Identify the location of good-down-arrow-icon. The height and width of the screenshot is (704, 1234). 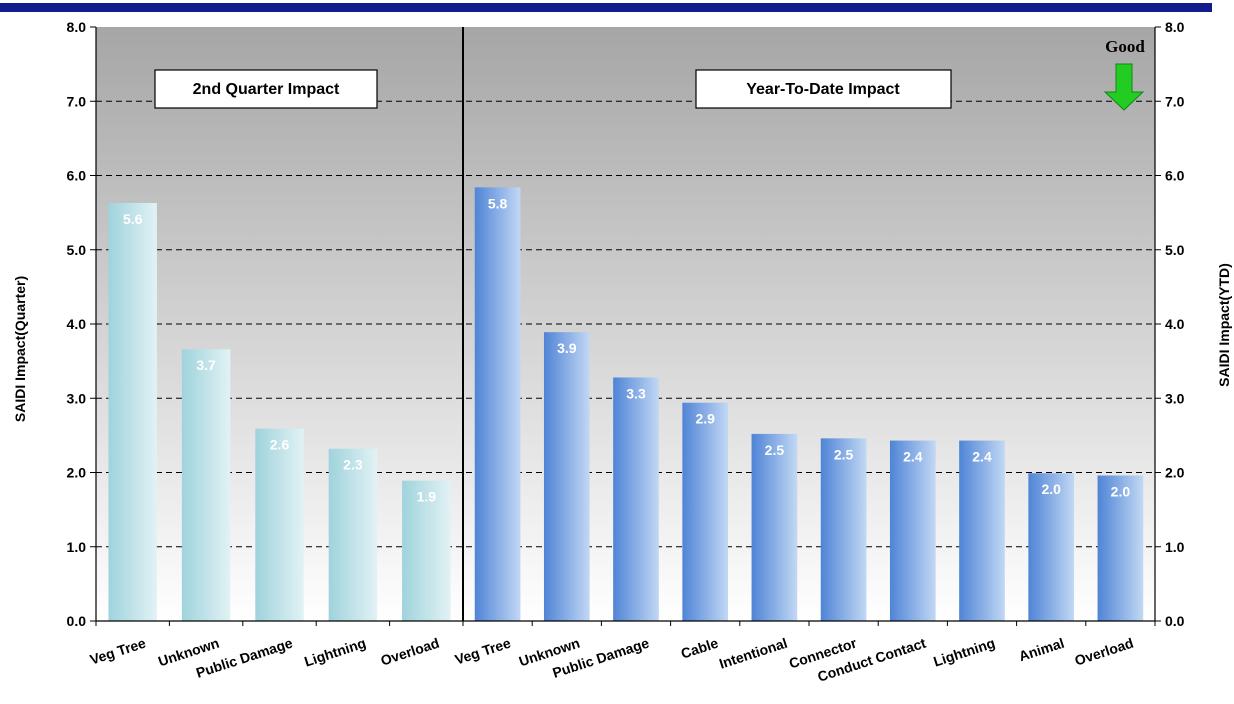
(1124, 87).